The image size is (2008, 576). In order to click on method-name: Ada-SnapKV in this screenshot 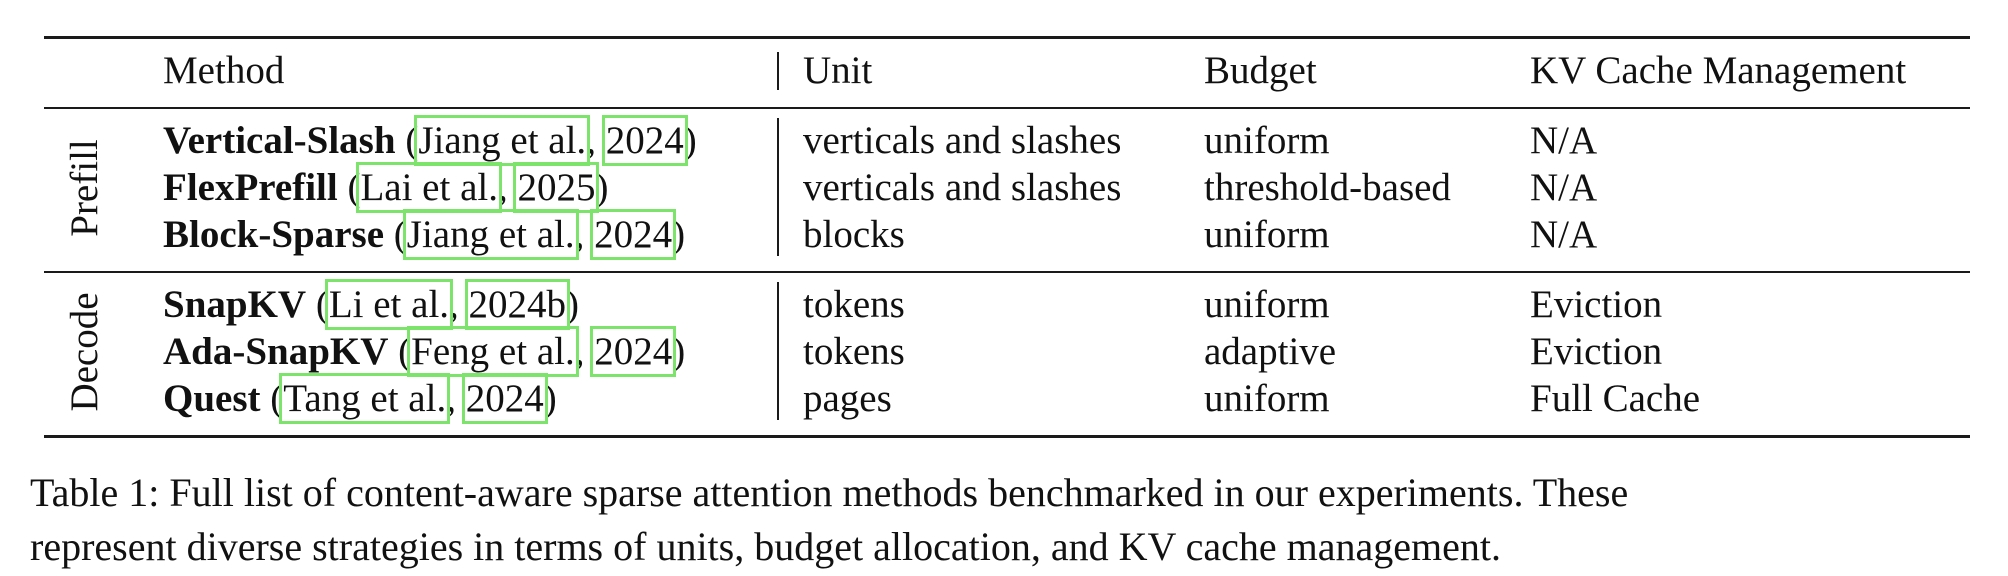, I will do `click(276, 351)`.